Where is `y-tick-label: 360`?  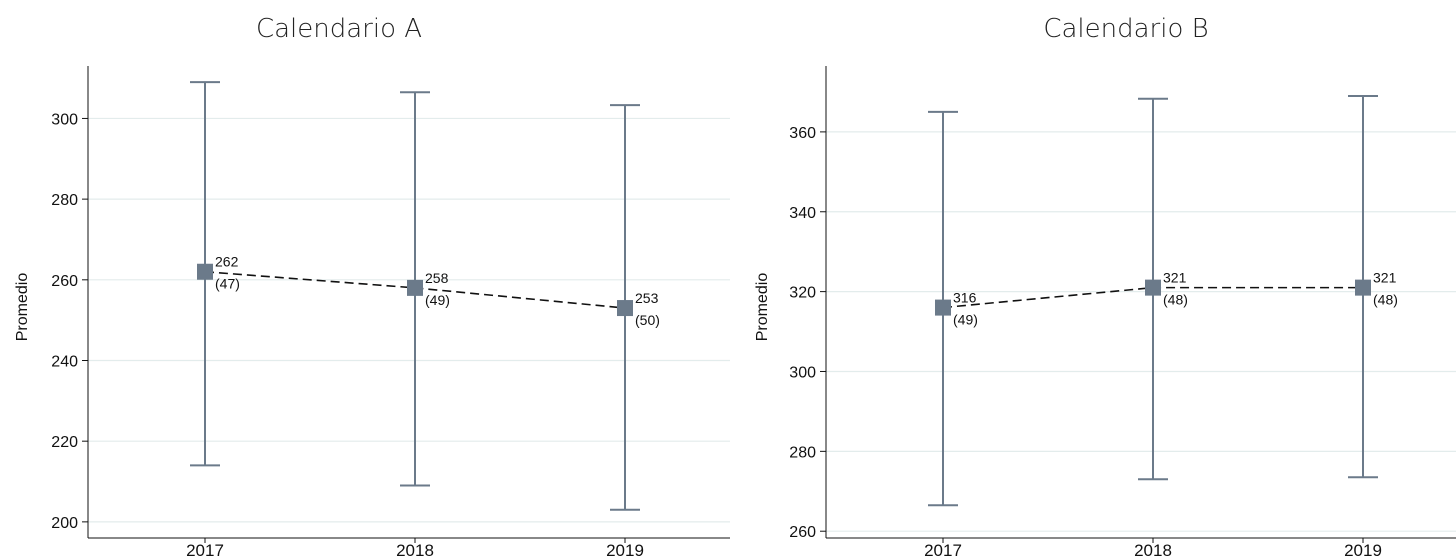
y-tick-label: 360 is located at coordinates (802, 133).